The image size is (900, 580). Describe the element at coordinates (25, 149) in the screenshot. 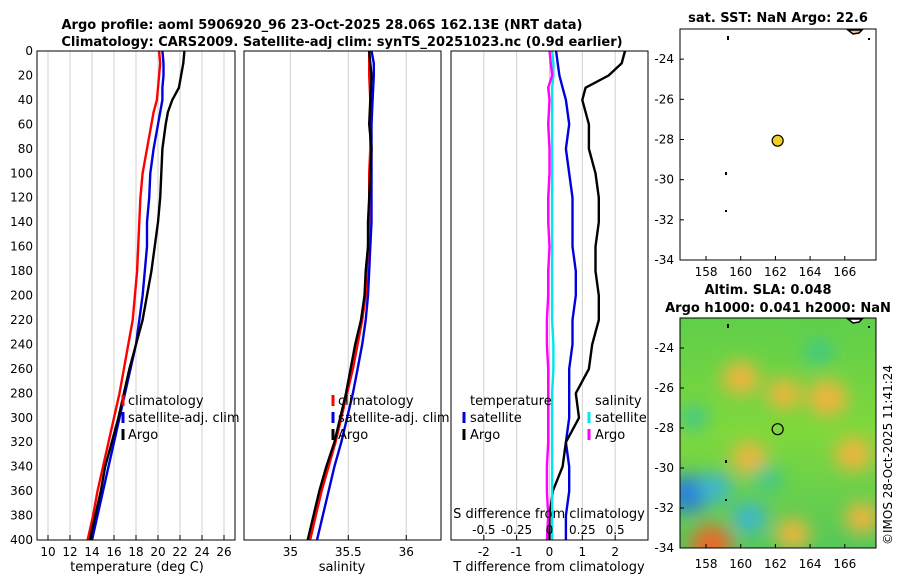

I see `depth-tick-label: 80` at that location.